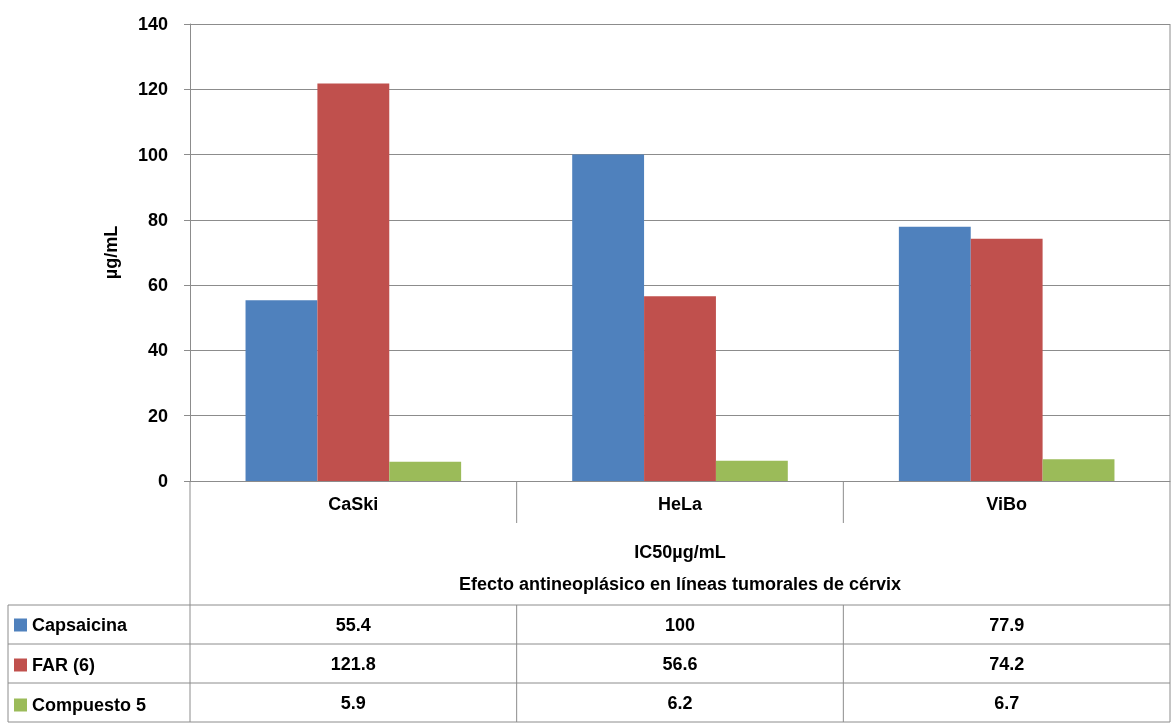 The width and height of the screenshot is (1171, 723). I want to click on x-tick-label: HeLa, so click(680, 504).